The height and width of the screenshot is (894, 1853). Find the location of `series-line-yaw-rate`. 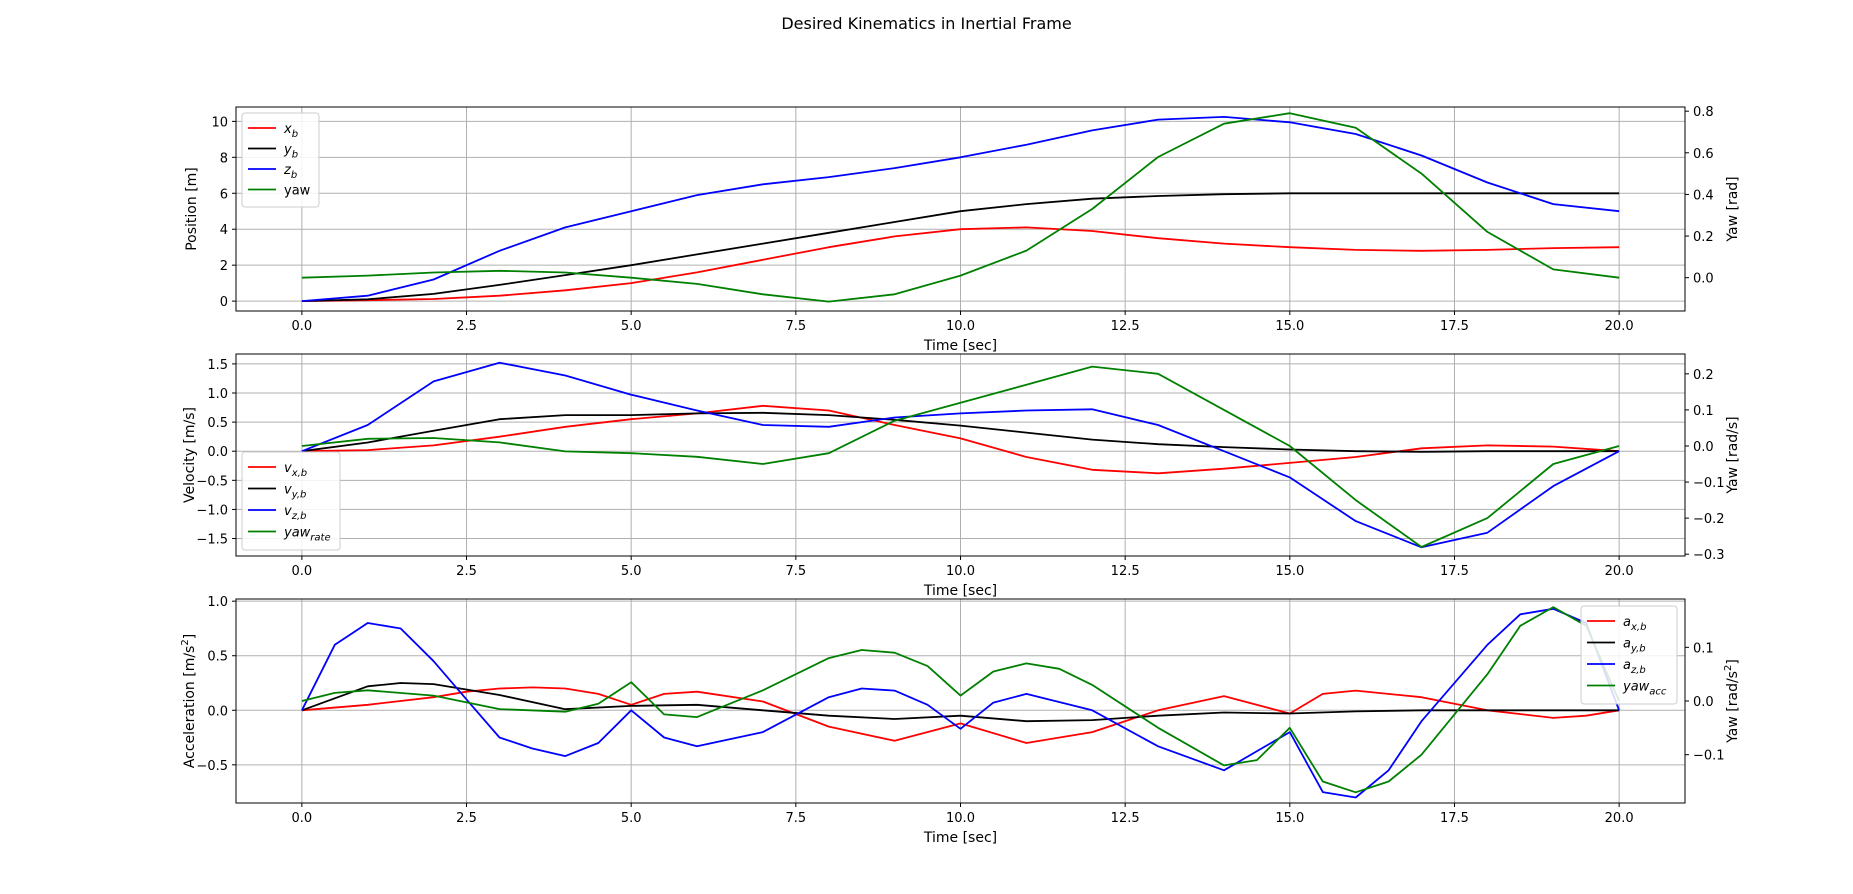

series-line-yaw-rate is located at coordinates (960, 456).